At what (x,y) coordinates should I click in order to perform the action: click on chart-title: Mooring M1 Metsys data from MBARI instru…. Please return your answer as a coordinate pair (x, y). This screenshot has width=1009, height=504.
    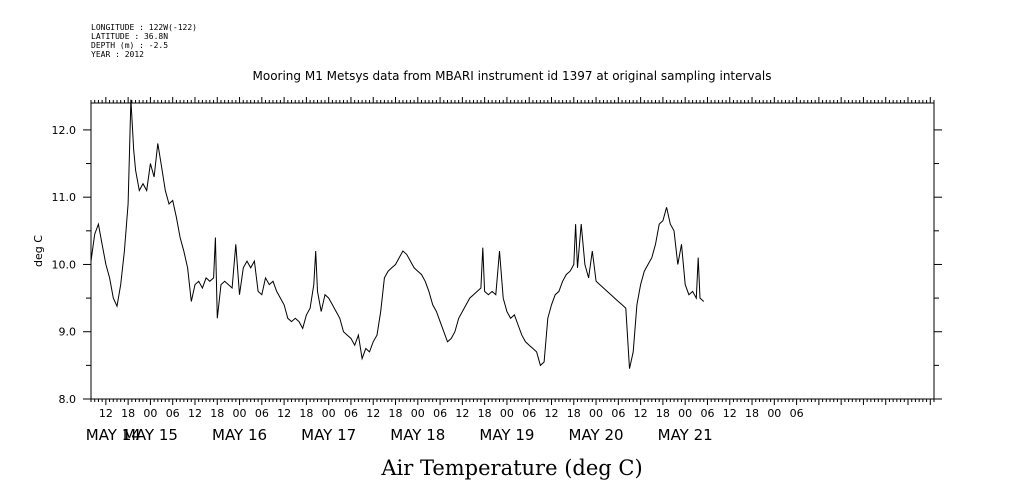
    Looking at the image, I should click on (512, 76).